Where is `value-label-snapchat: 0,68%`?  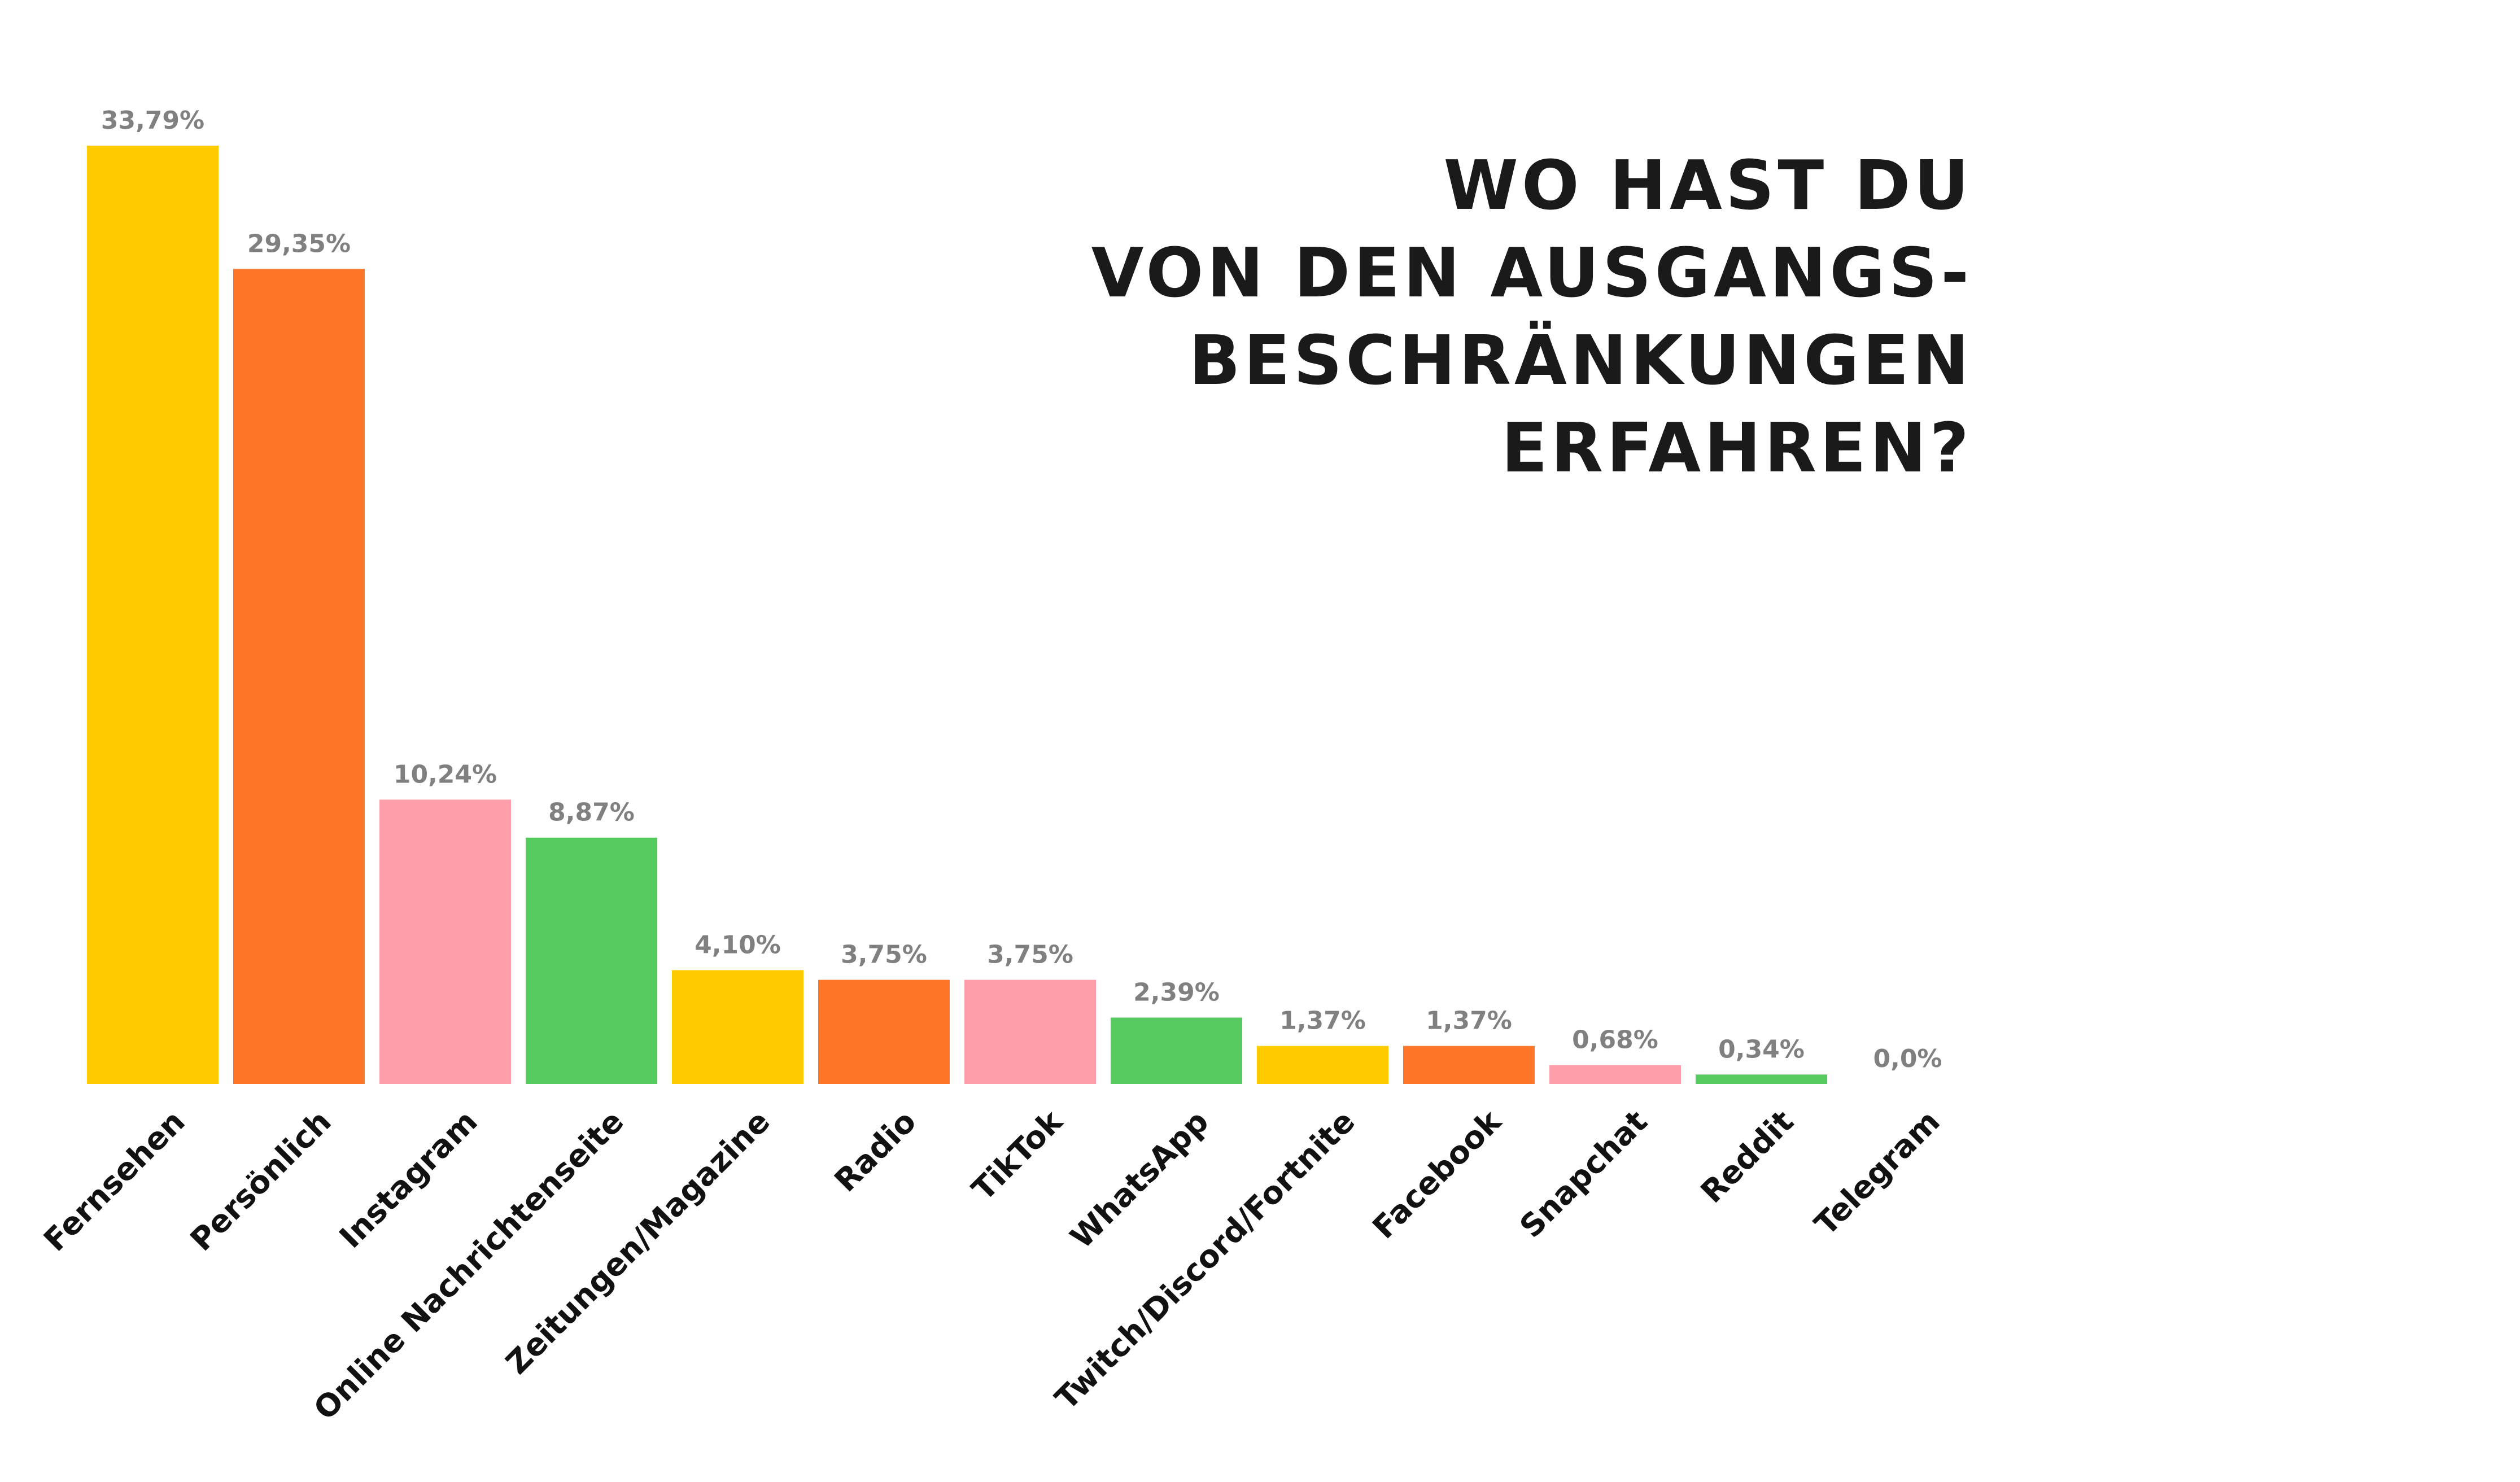
value-label-snapchat: 0,68% is located at coordinates (1615, 1040).